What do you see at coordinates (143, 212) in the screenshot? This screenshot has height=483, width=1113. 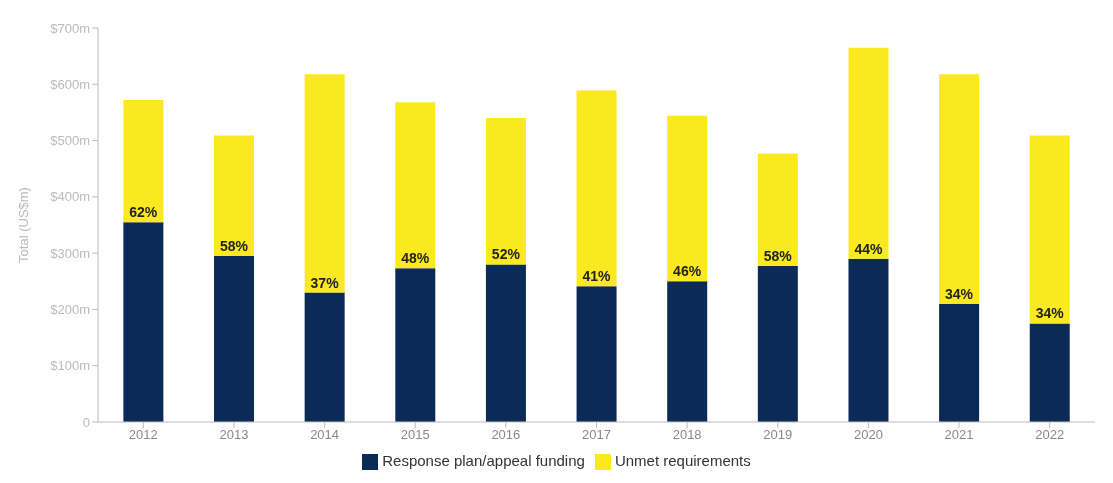 I see `annotation: 62%` at bounding box center [143, 212].